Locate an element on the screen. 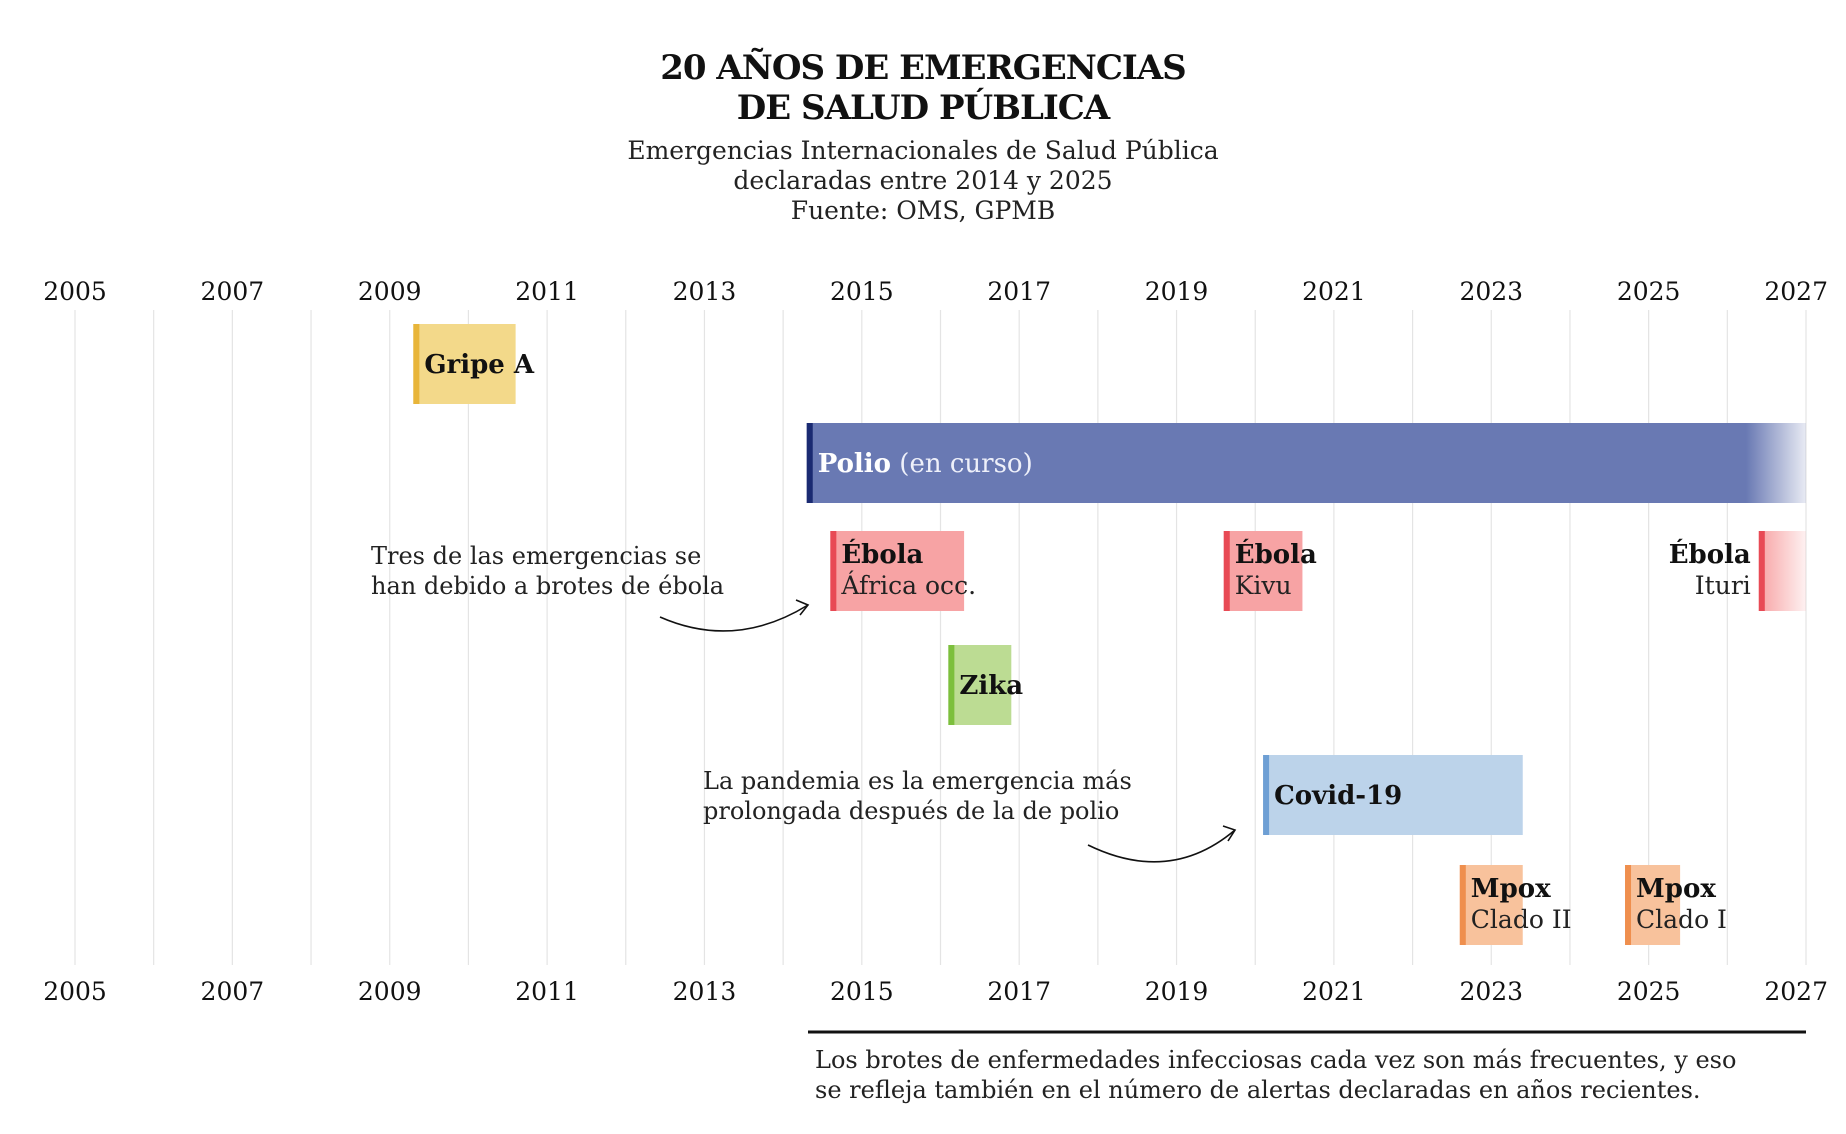  bar-label-covid-19-6: Covid-19 is located at coordinates (1338, 796).